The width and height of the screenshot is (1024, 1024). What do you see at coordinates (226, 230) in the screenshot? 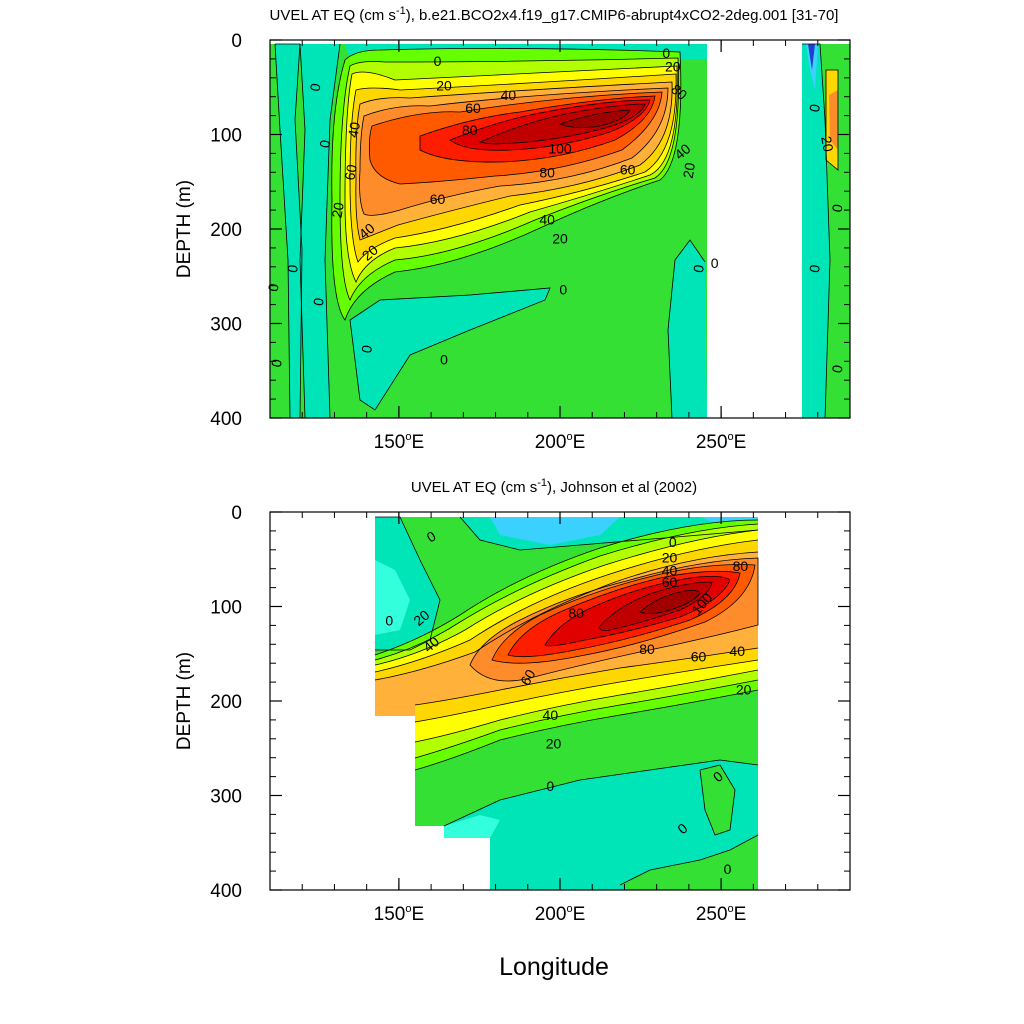
I see `top-y-tick-label: 200` at bounding box center [226, 230].